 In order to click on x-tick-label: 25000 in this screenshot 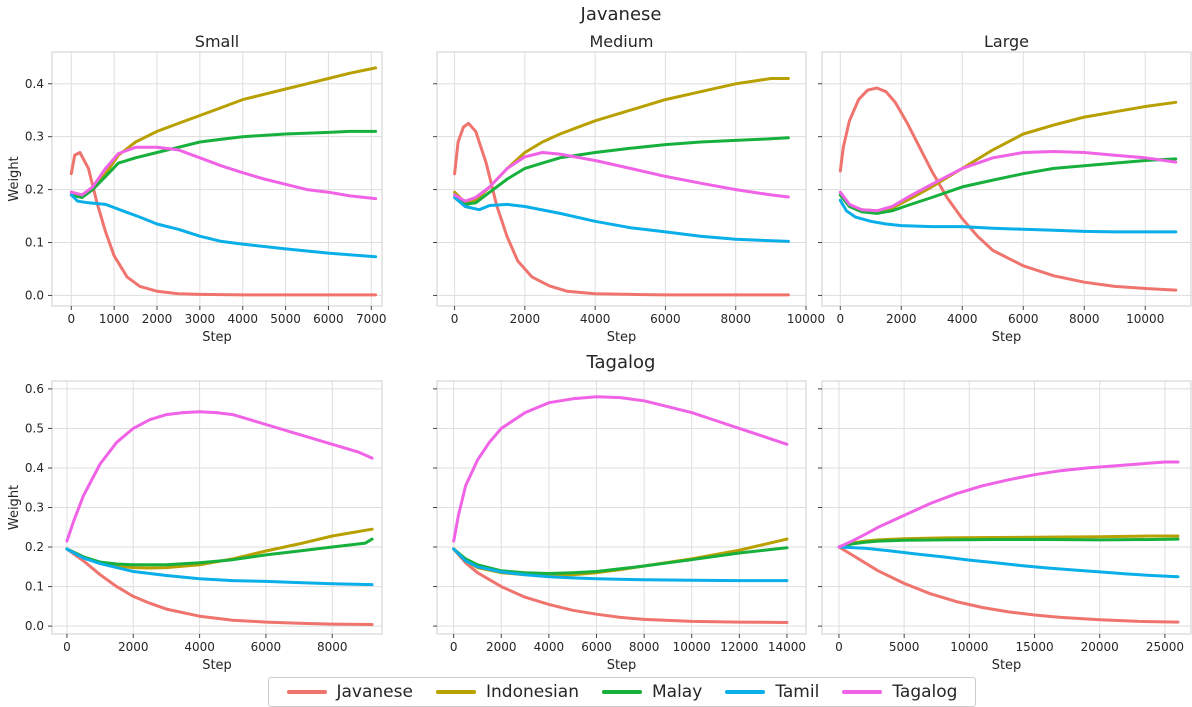, I will do `click(1165, 647)`.